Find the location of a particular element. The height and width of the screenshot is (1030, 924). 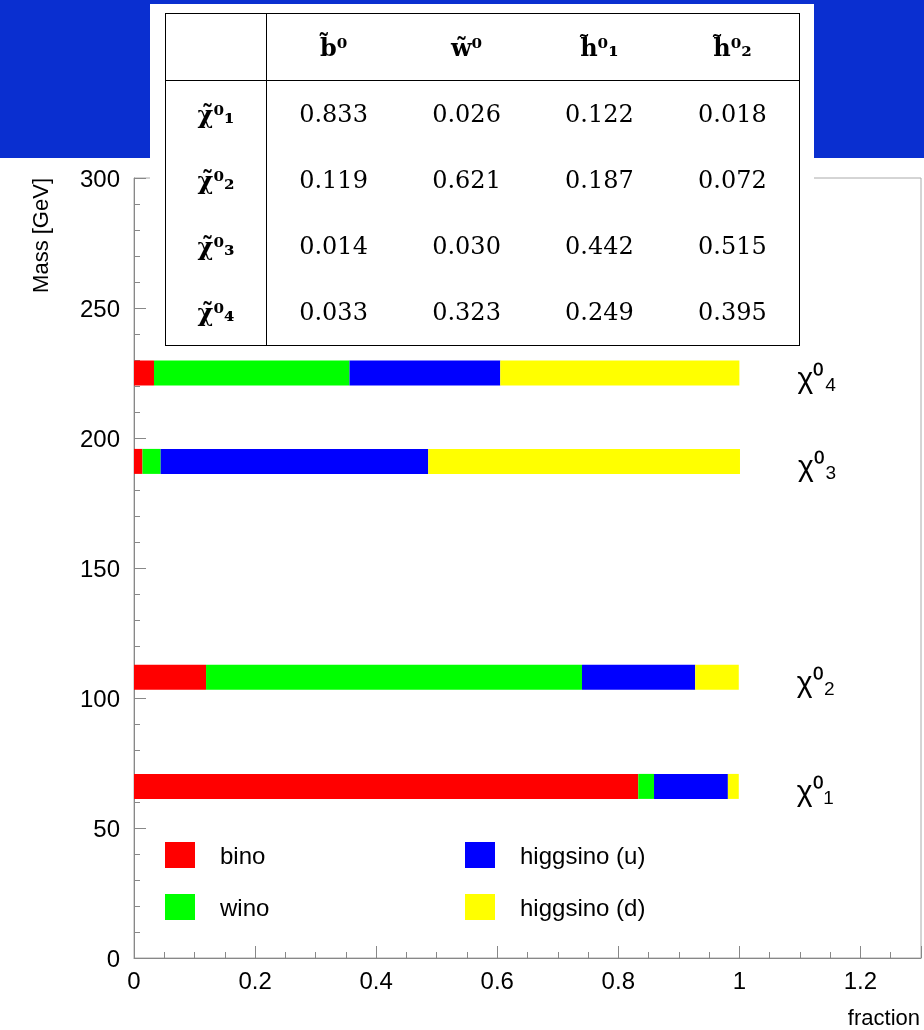

annotation: 0.072 is located at coordinates (732, 180).